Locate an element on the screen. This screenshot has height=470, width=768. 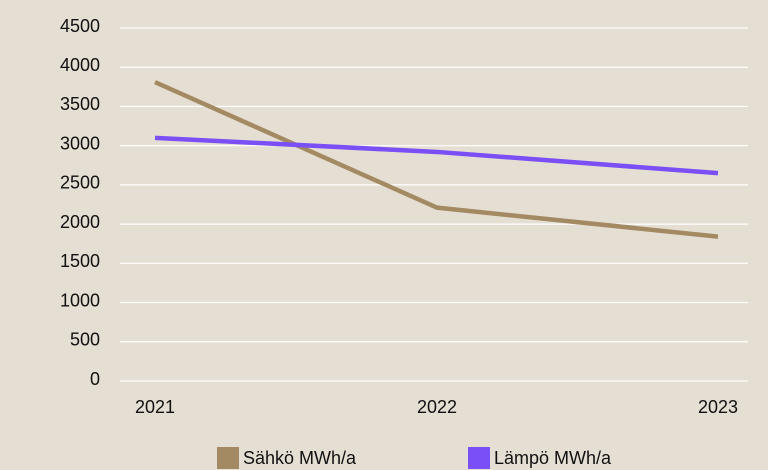
y-tick-label: 2000 is located at coordinates (80, 222).